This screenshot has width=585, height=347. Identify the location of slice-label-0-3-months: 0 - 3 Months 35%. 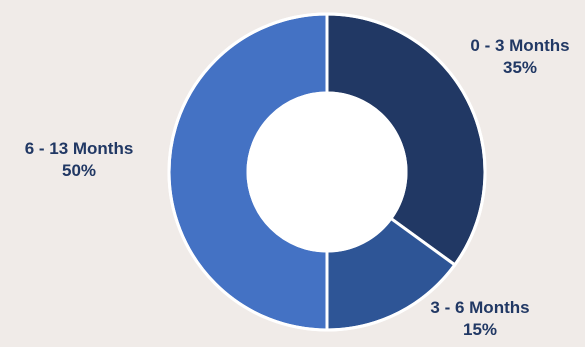
(520, 57).